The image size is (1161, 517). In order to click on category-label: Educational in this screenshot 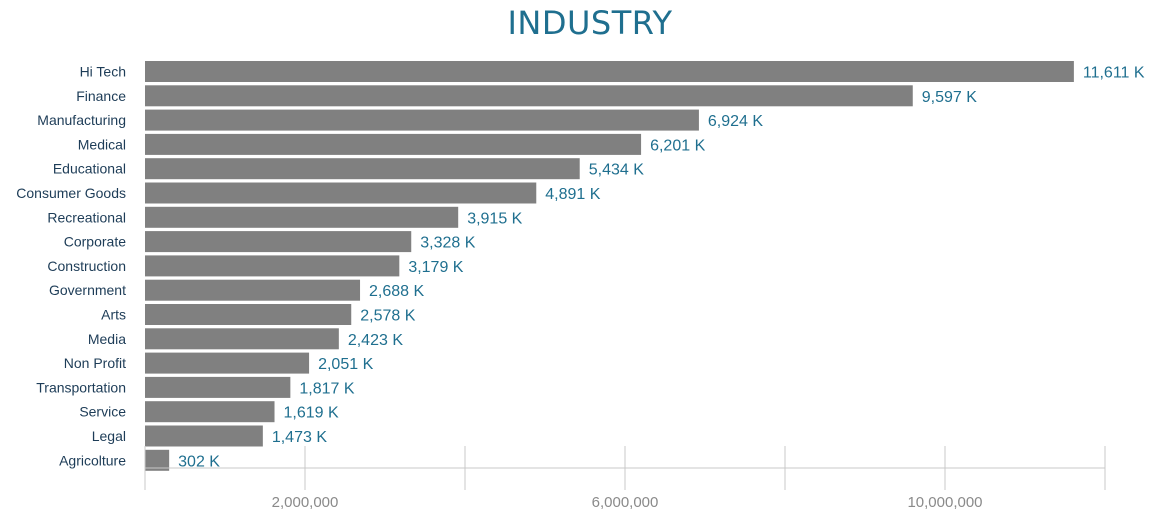, I will do `click(89, 169)`.